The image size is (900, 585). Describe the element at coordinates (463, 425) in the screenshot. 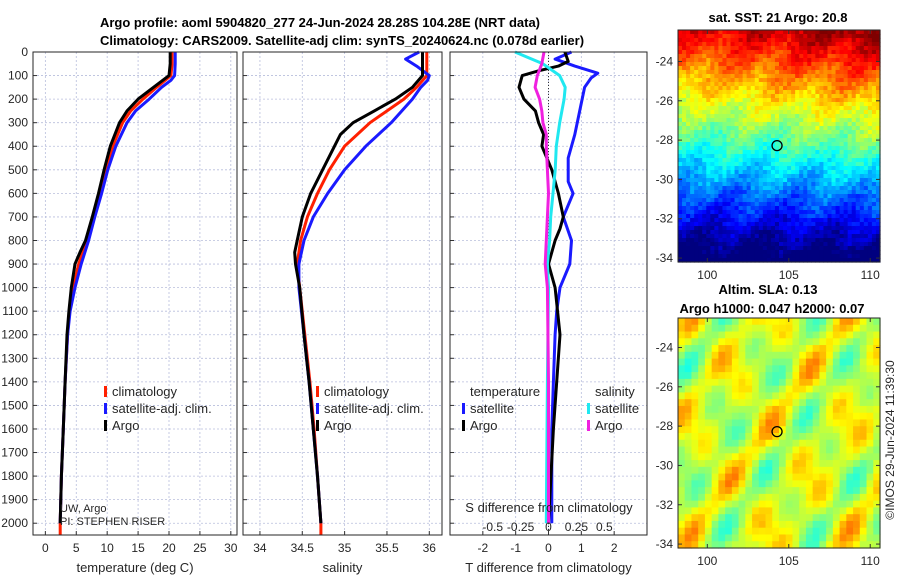

I see `legend-swatch-t-argo` at that location.